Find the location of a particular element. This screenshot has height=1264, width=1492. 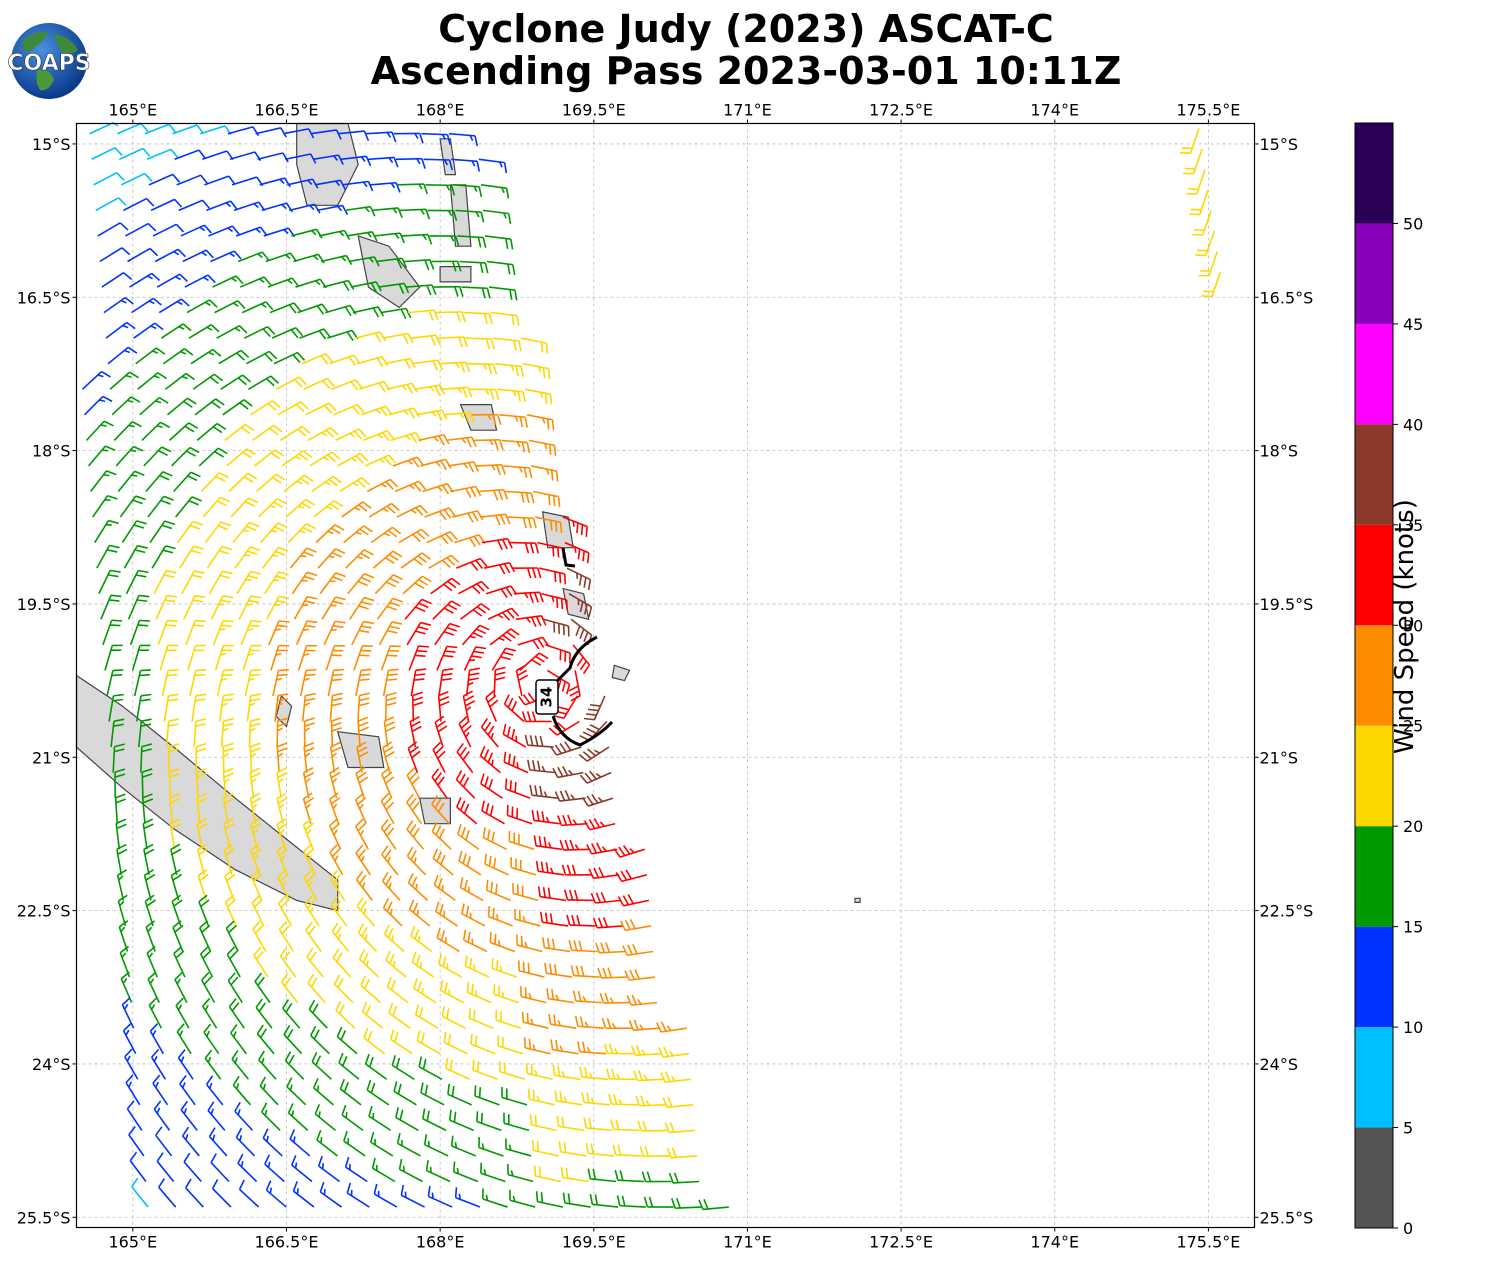

colorbar-segment is located at coordinates (1374, 273).